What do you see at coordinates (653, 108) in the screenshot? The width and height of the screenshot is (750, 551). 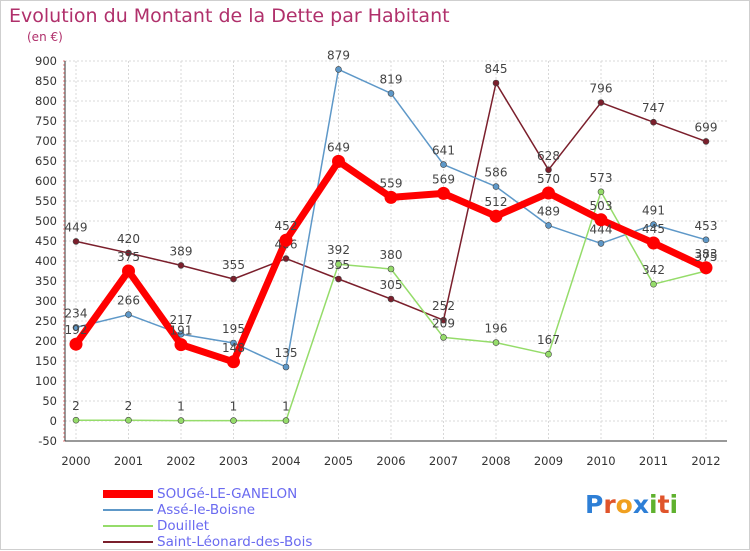 I see `data-label-saint-l-onard-des-bois: 747` at bounding box center [653, 108].